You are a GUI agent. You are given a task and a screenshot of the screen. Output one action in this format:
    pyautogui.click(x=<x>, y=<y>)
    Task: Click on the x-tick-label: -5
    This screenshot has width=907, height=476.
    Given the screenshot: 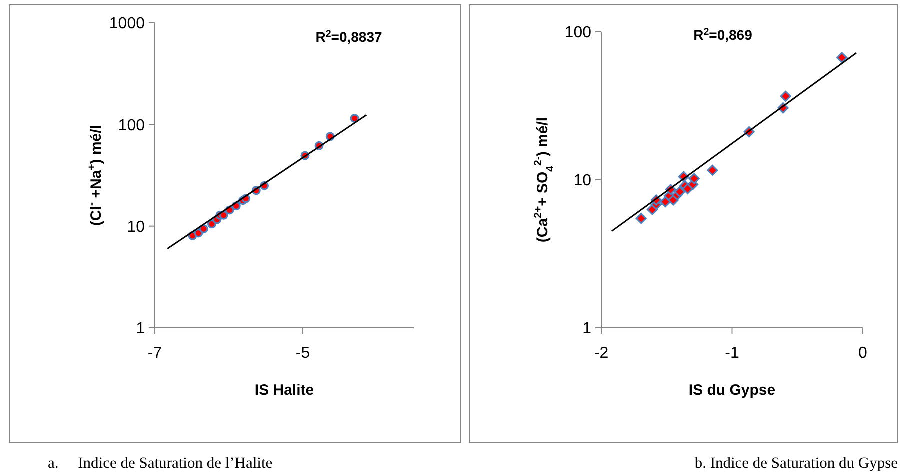 What is the action you would take?
    pyautogui.click(x=303, y=353)
    